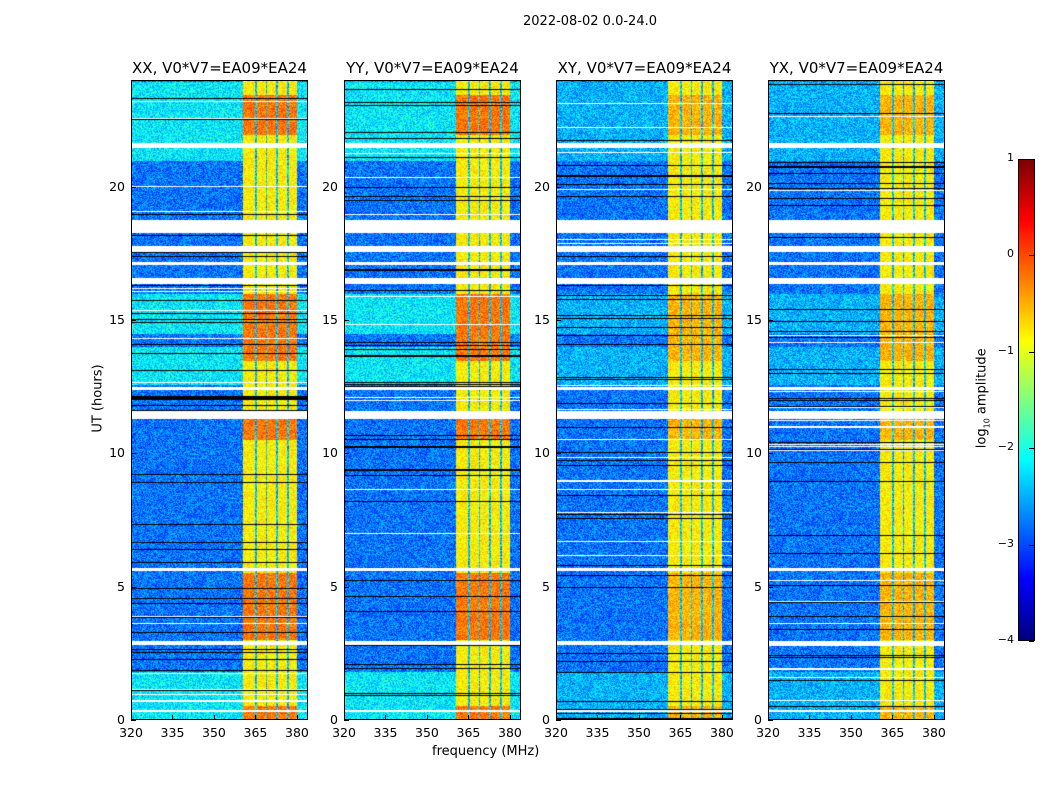  I want to click on colorbar-tick-label: 1, so click(1010, 157).